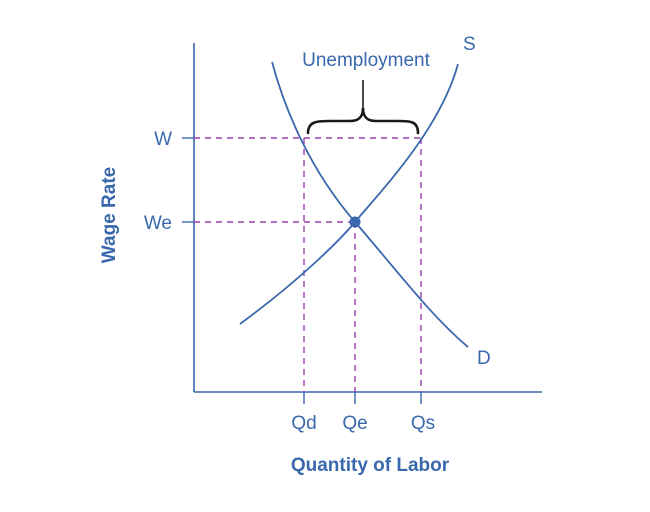  What do you see at coordinates (423, 423) in the screenshot?
I see `x-tick-label-qs: Qs` at bounding box center [423, 423].